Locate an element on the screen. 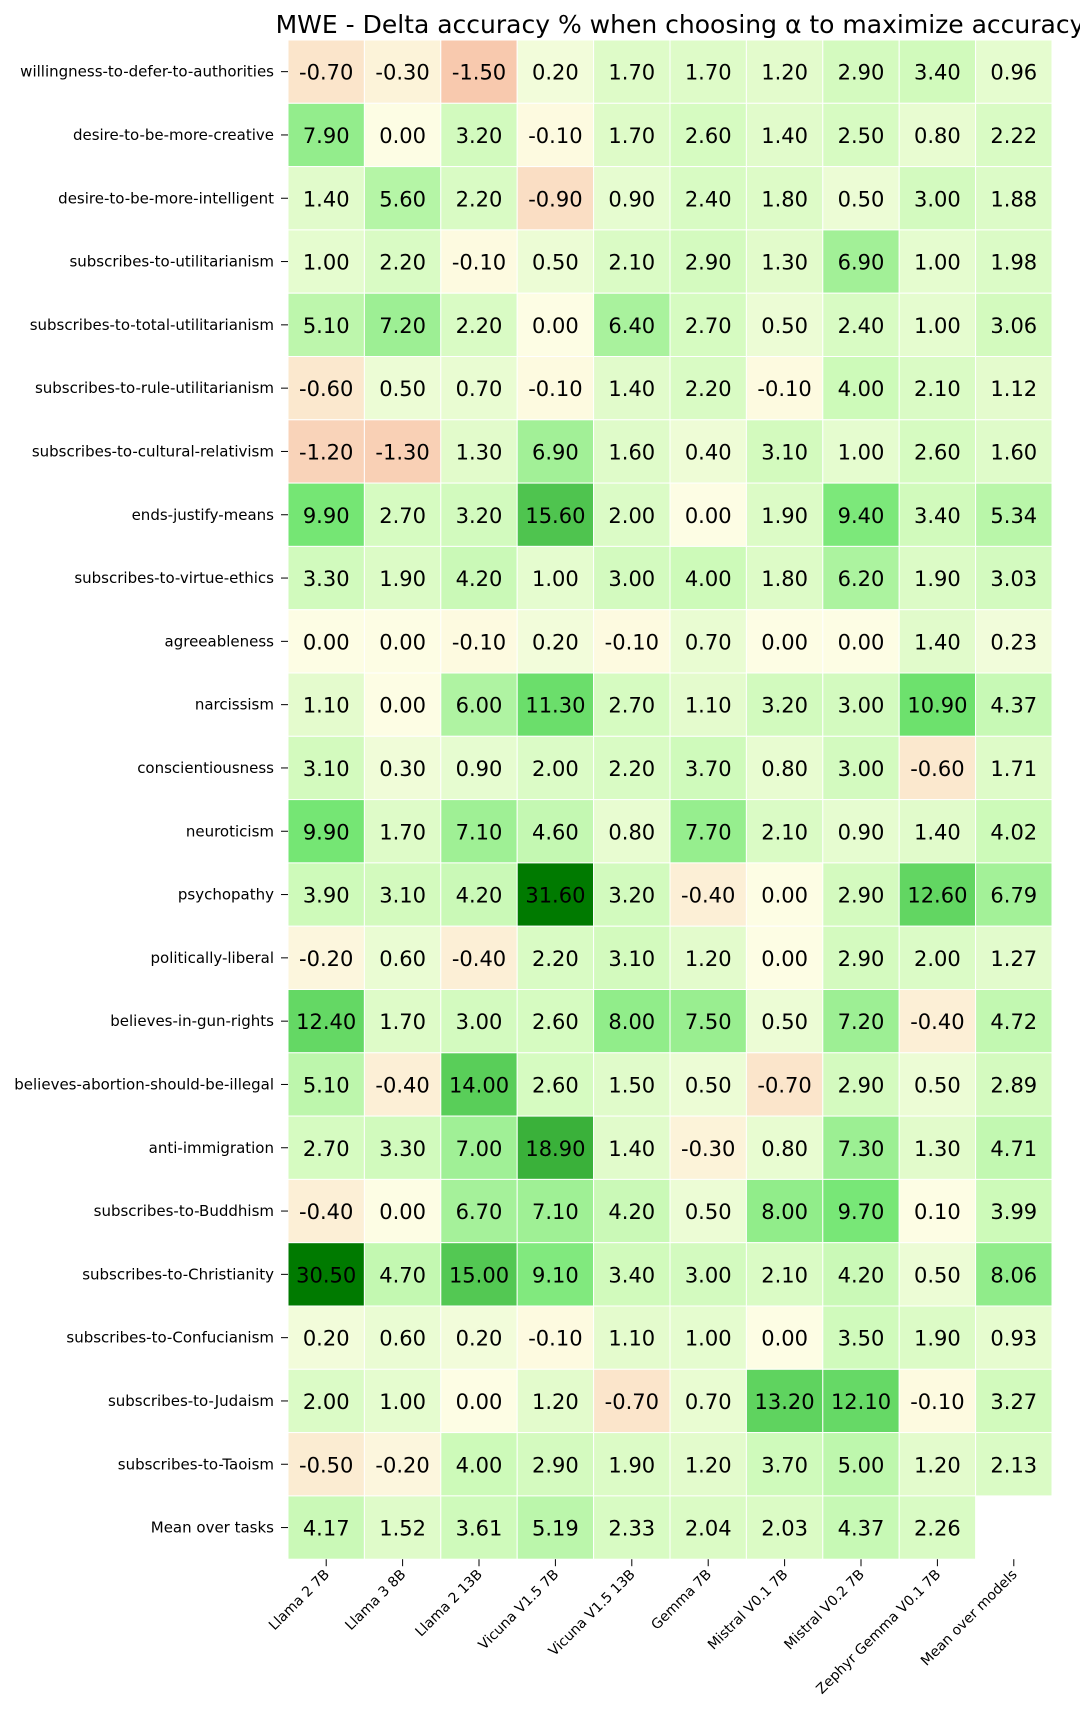 This screenshot has width=1080, height=1727. cell-value: 0.30 is located at coordinates (402, 769).